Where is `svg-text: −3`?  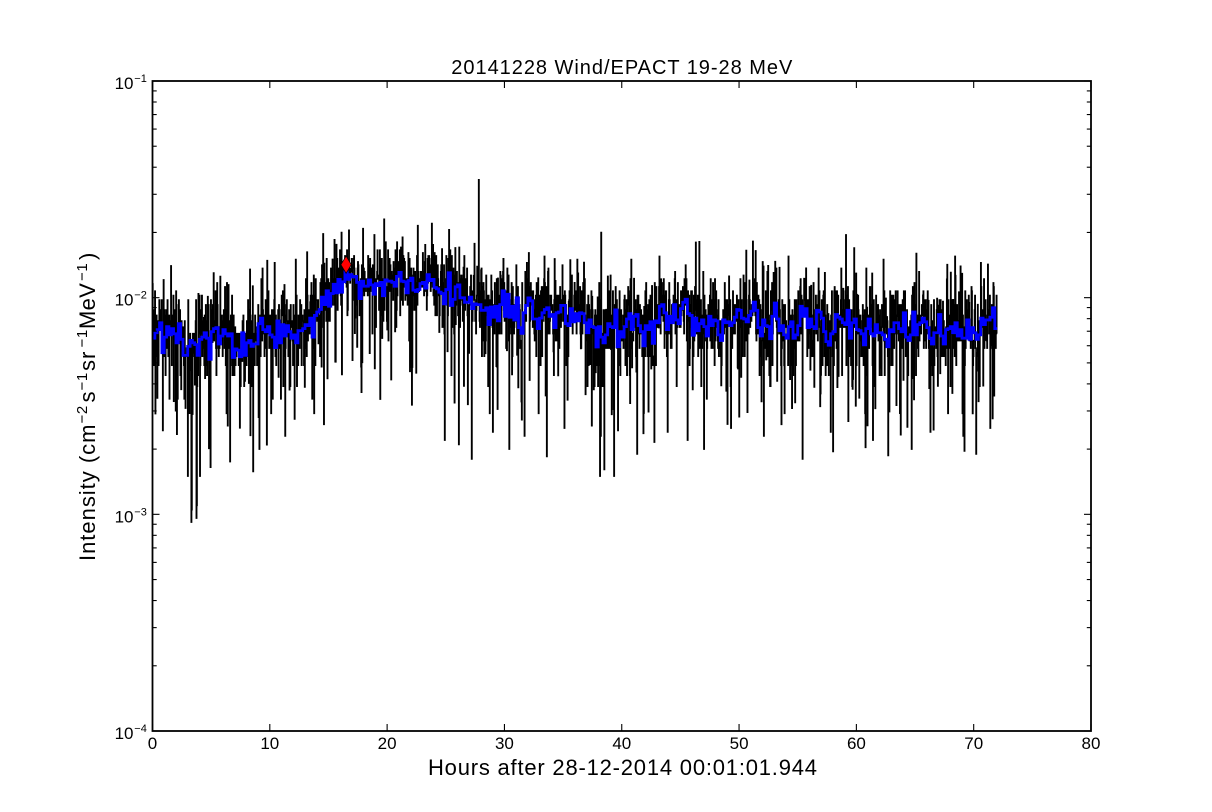
svg-text: −3 is located at coordinates (140, 512).